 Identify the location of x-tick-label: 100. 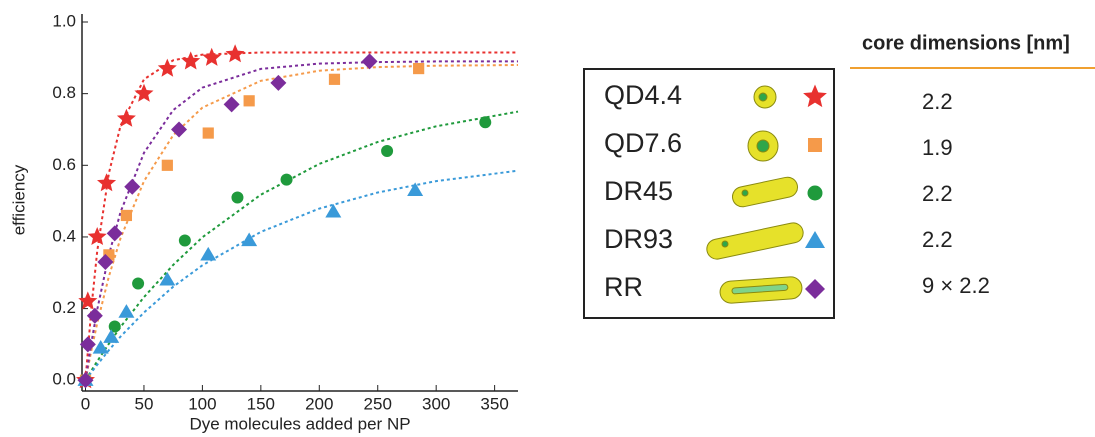
(202, 403).